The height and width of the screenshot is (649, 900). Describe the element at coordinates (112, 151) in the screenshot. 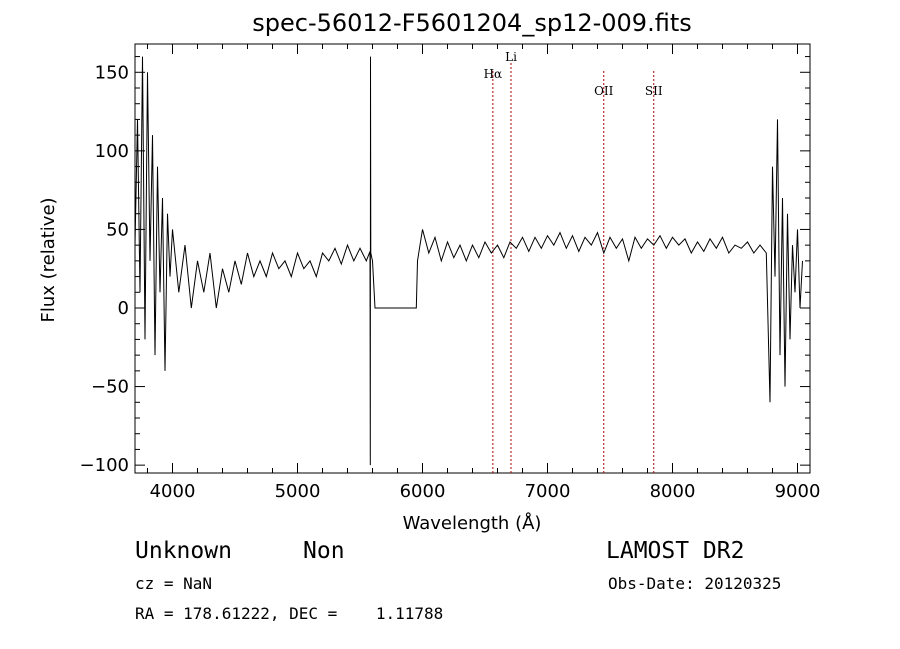

I see `y-tick-label: 100` at that location.